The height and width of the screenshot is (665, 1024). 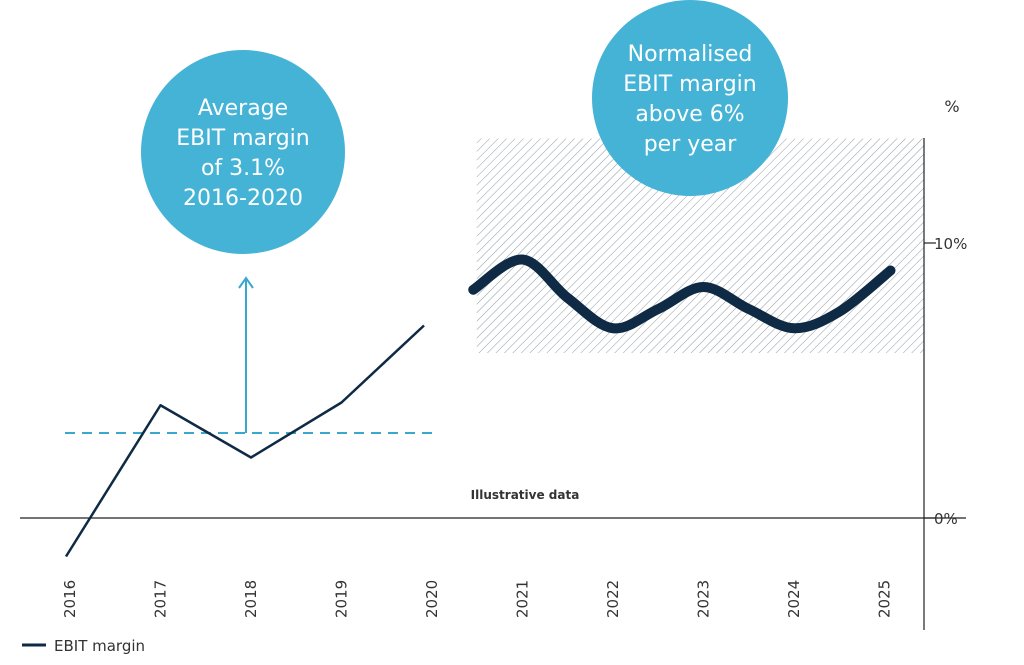 I want to click on x-tick-label: 2022, so click(x=613, y=599).